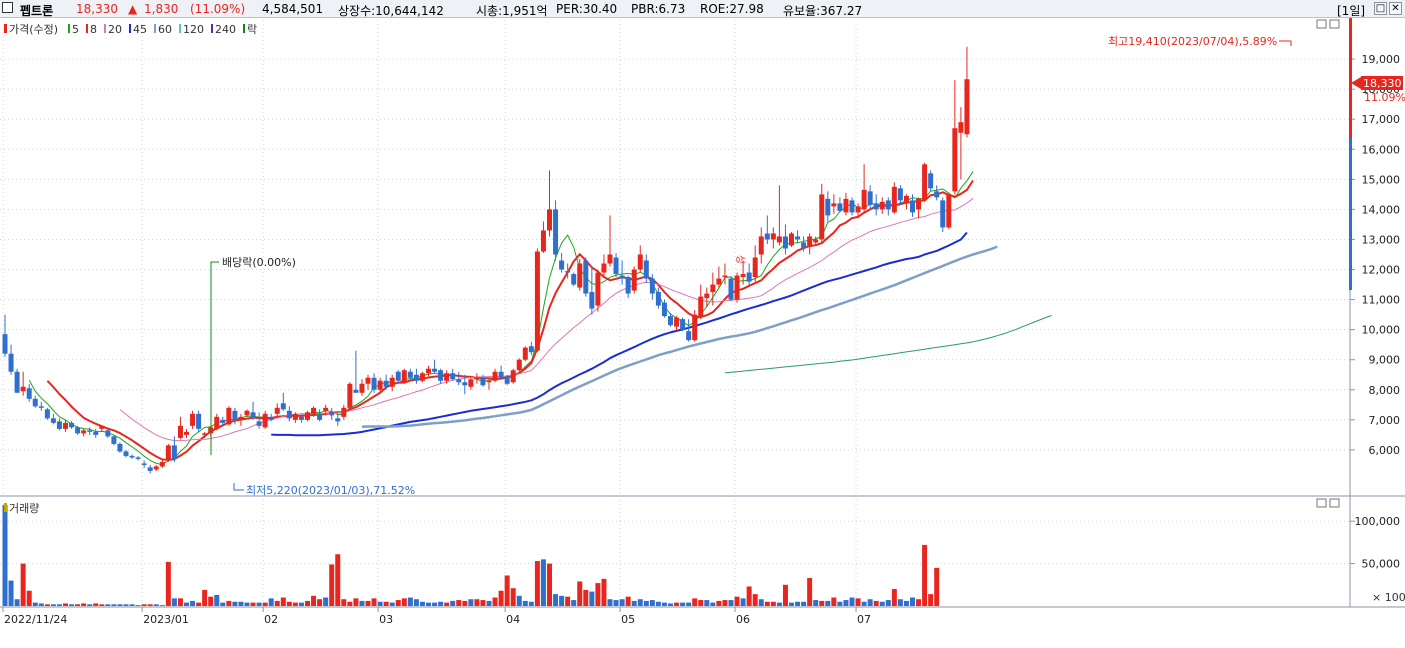  What do you see at coordinates (391, 11) in the screenshot?
I see `listed-shares: 상장수:10,644,142` at bounding box center [391, 11].